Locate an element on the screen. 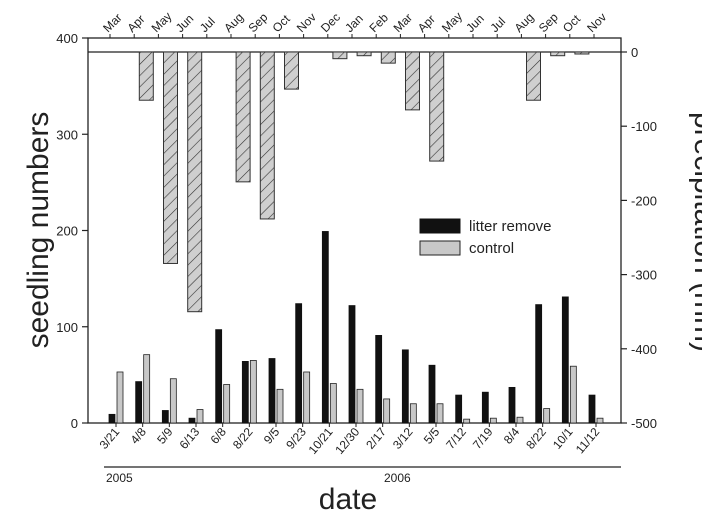 The image size is (702, 517). year-label-2005: 2005 is located at coordinates (119, 478).